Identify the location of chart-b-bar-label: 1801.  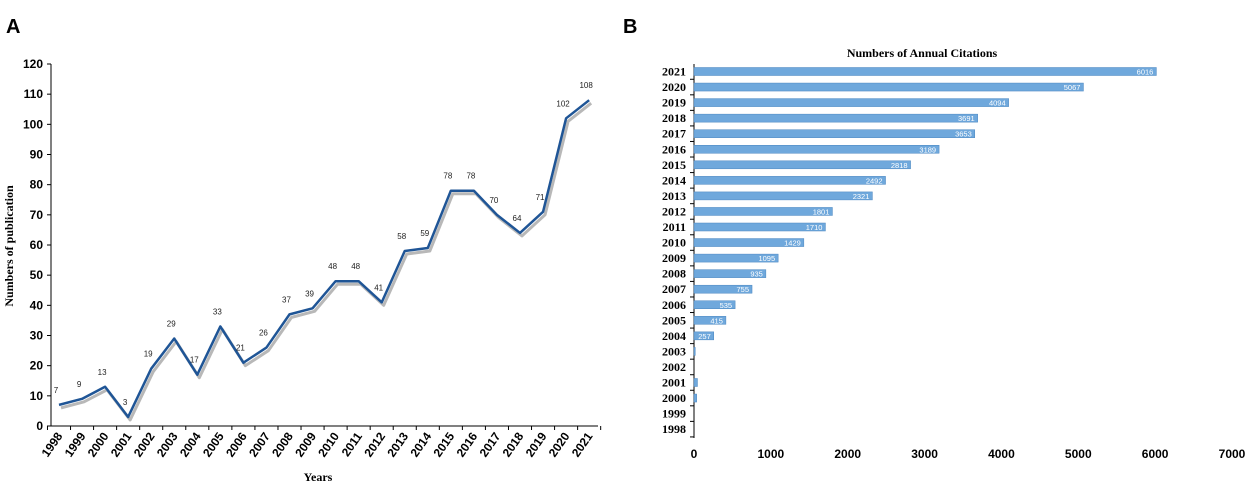
(821, 211).